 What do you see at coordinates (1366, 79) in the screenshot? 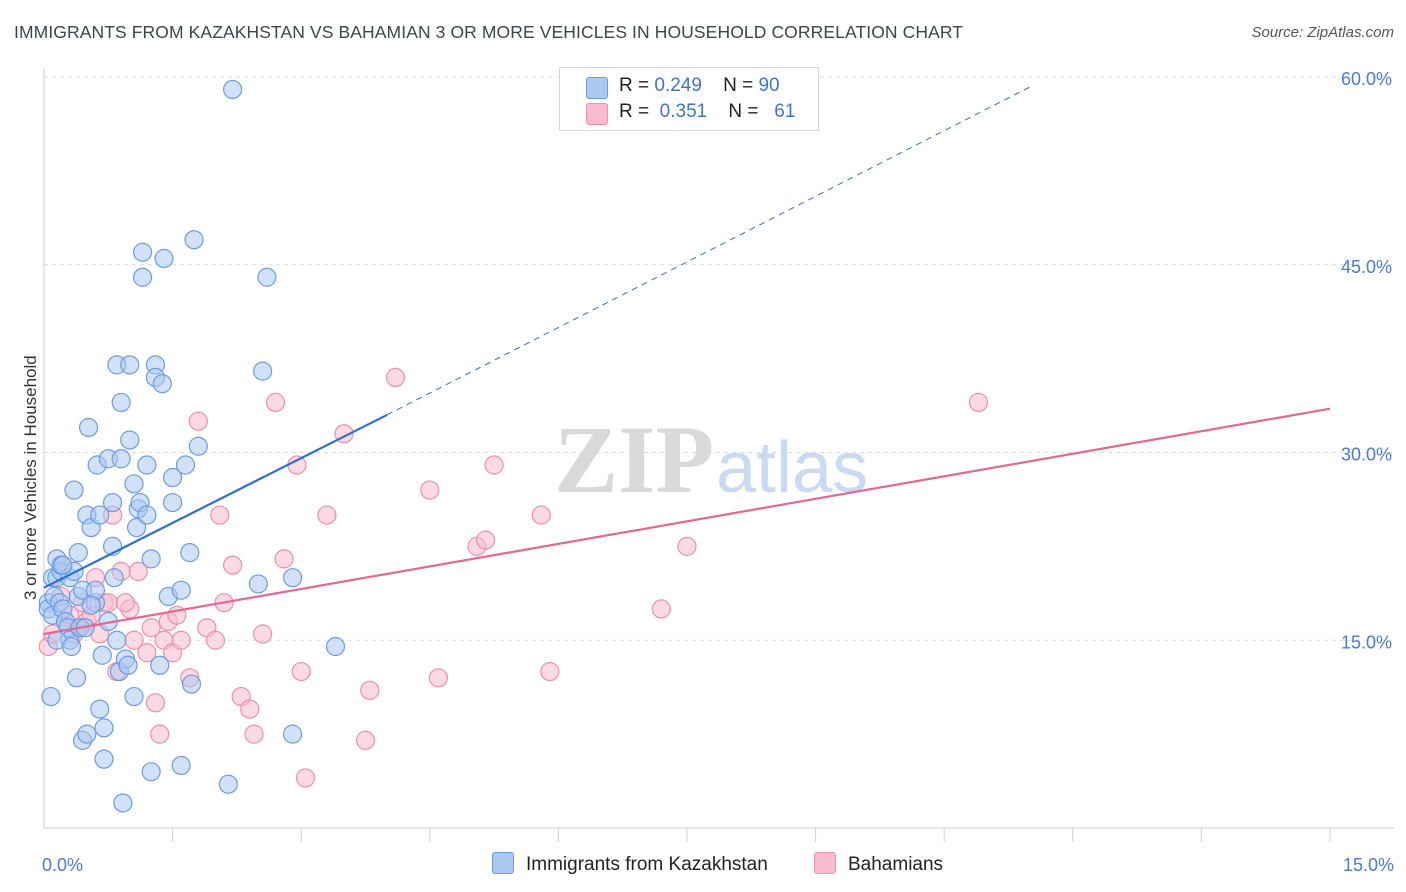
I see `y-tick-label: 60.0%` at bounding box center [1366, 79].